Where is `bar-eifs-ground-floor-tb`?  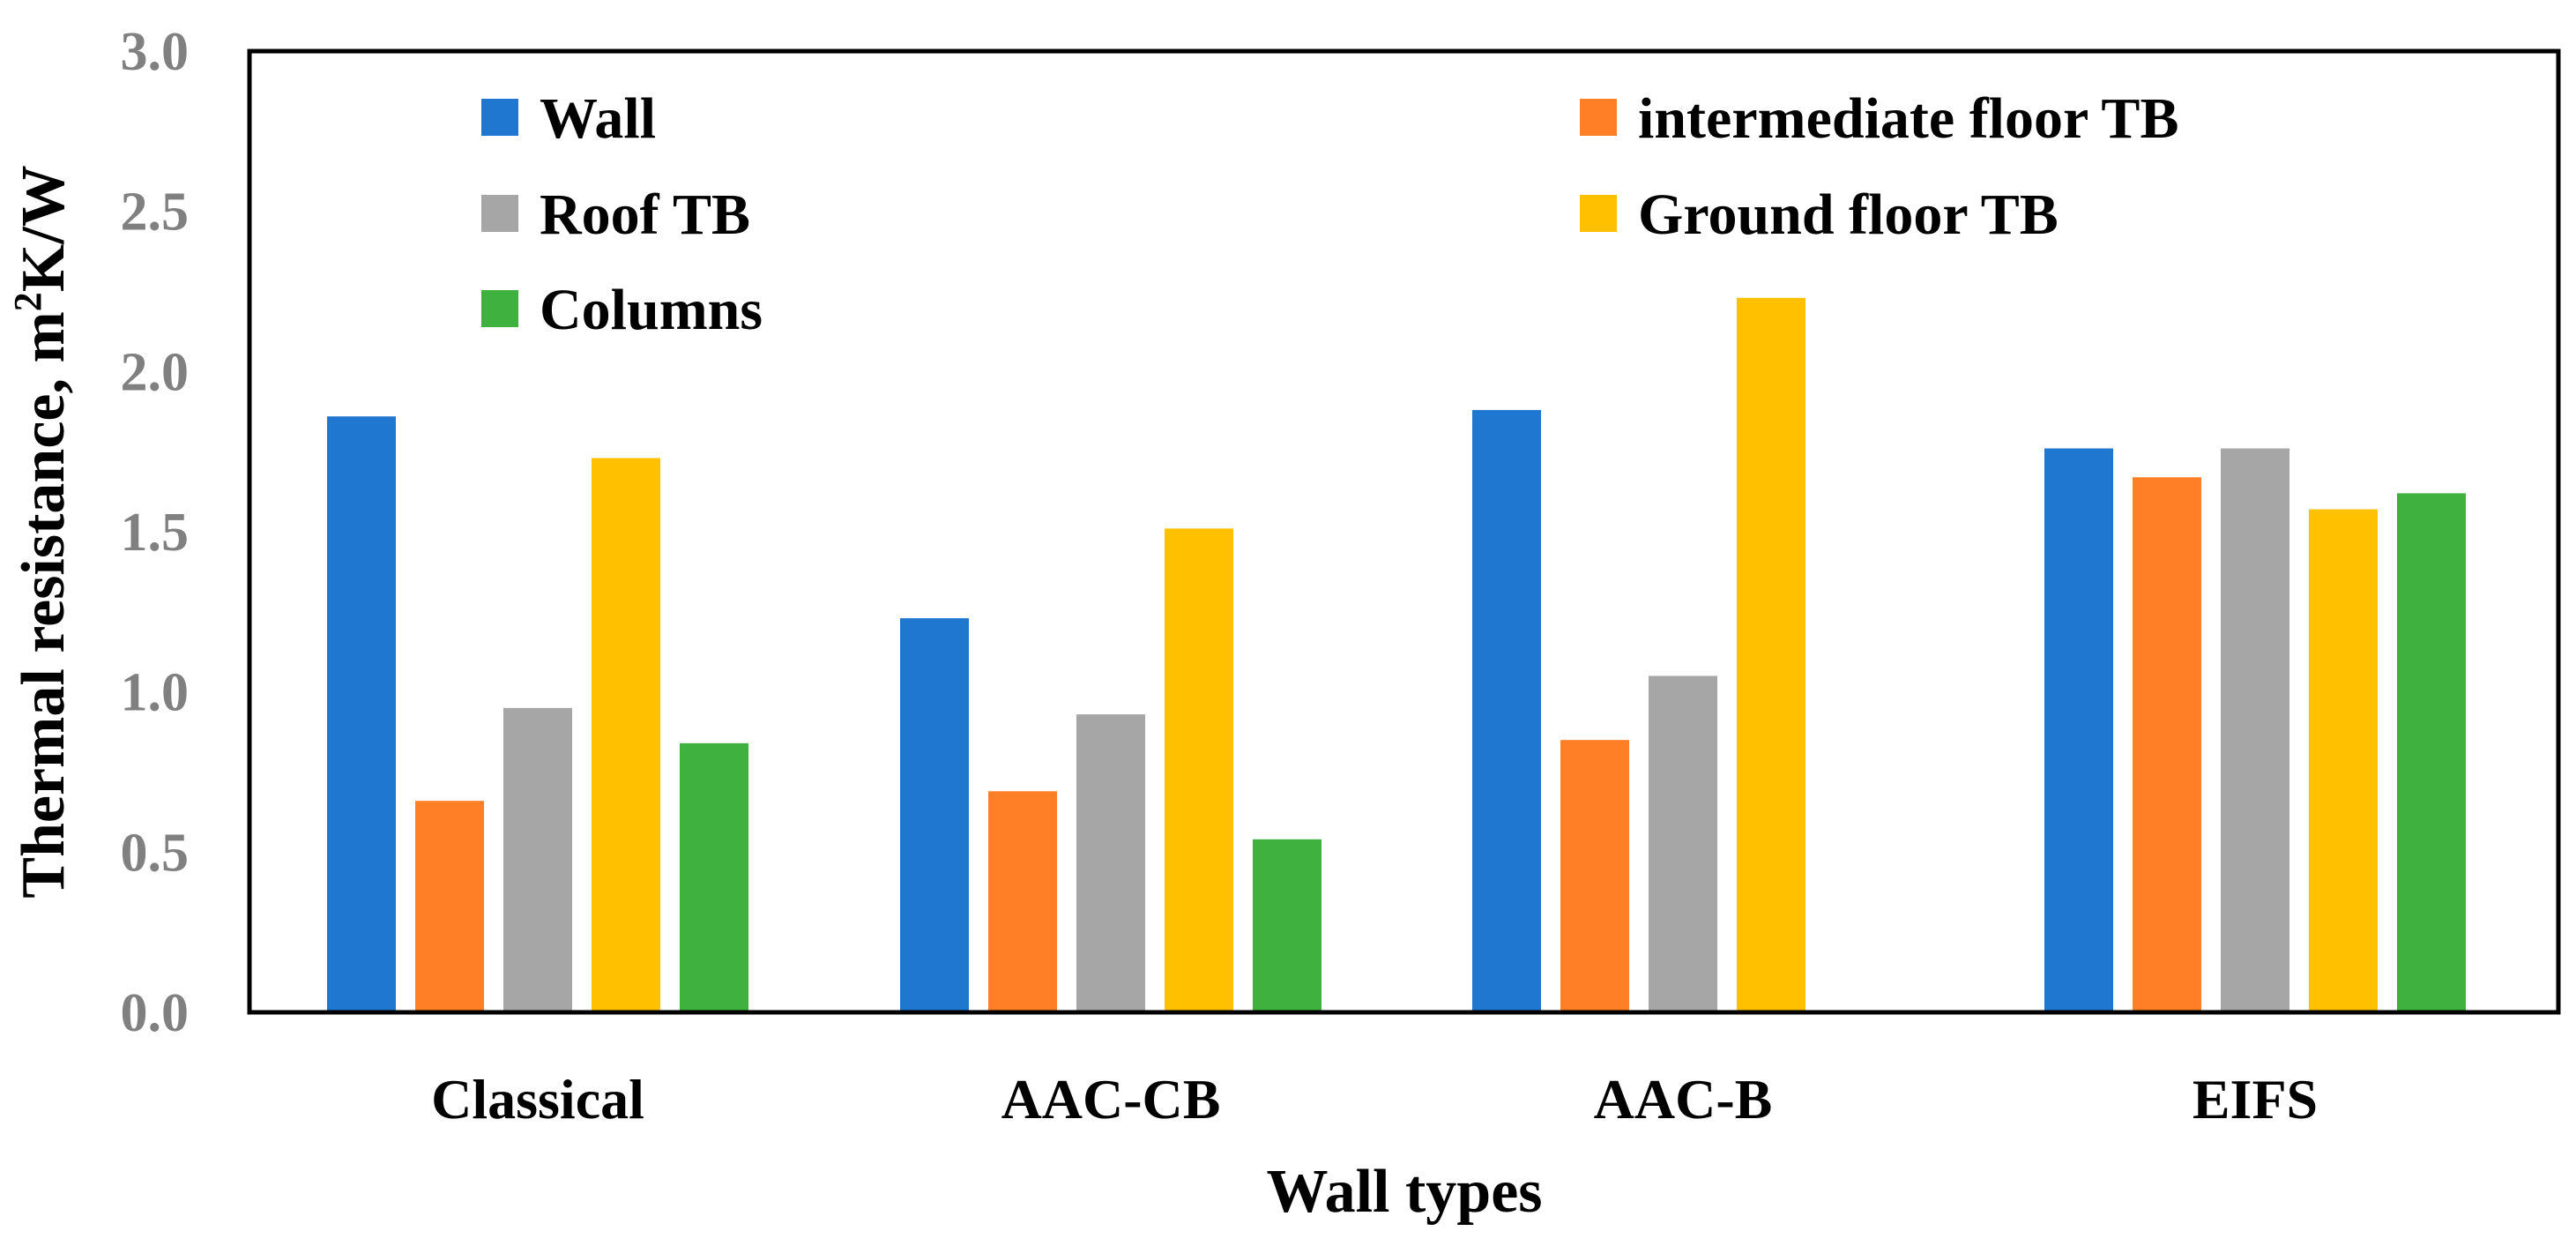
bar-eifs-ground-floor-tb is located at coordinates (2343, 761).